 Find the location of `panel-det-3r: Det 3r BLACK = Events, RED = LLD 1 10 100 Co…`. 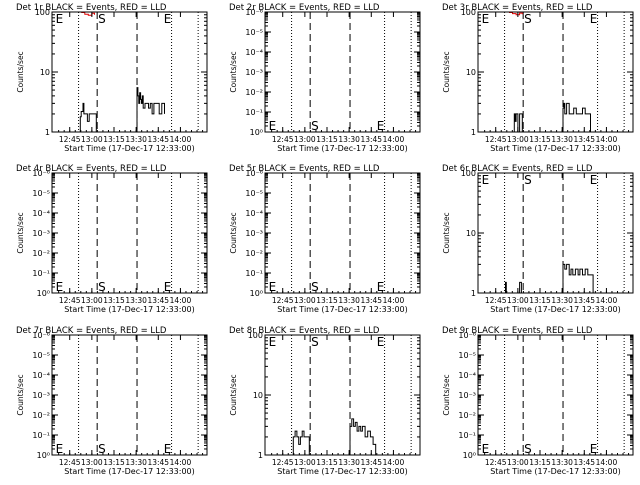

panel-det-3r: Det 3r BLACK = Events, RED = LLD 1 10 100 Co… is located at coordinates (538, 78).